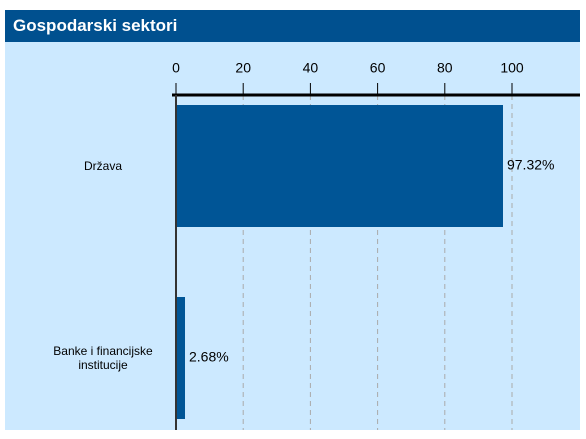 The height and width of the screenshot is (439, 586). Describe the element at coordinates (378, 68) in the screenshot. I see `x-tick-label: 60` at that location.